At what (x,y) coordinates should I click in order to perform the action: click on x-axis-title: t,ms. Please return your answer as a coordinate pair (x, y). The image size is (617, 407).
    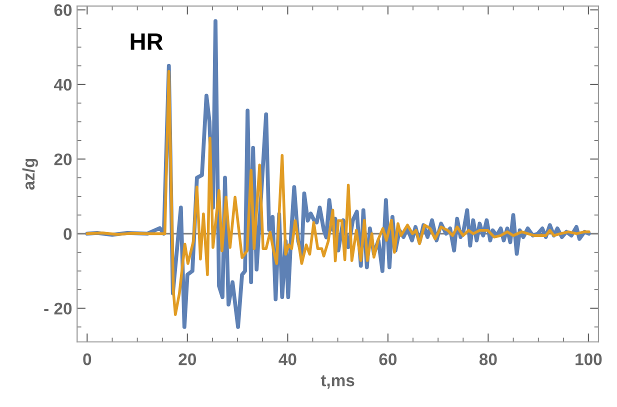
    Looking at the image, I should click on (337, 382).